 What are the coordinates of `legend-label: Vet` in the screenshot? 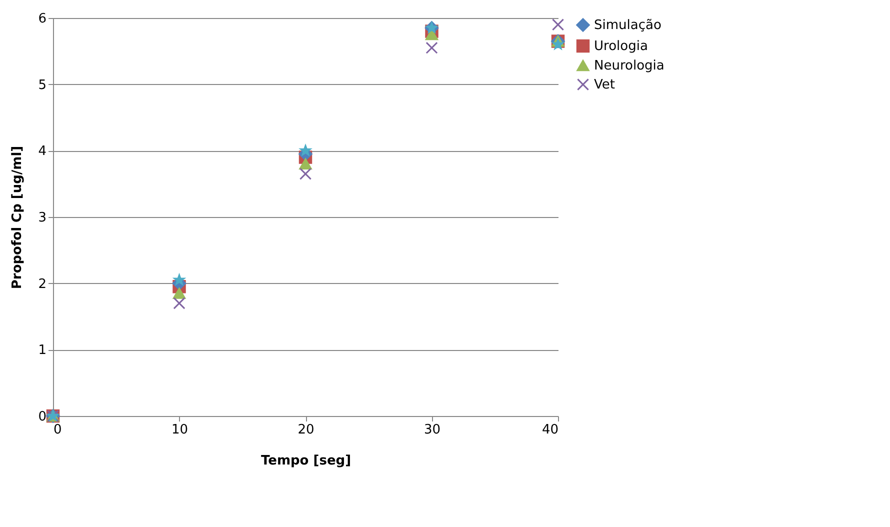 It's located at (604, 85).